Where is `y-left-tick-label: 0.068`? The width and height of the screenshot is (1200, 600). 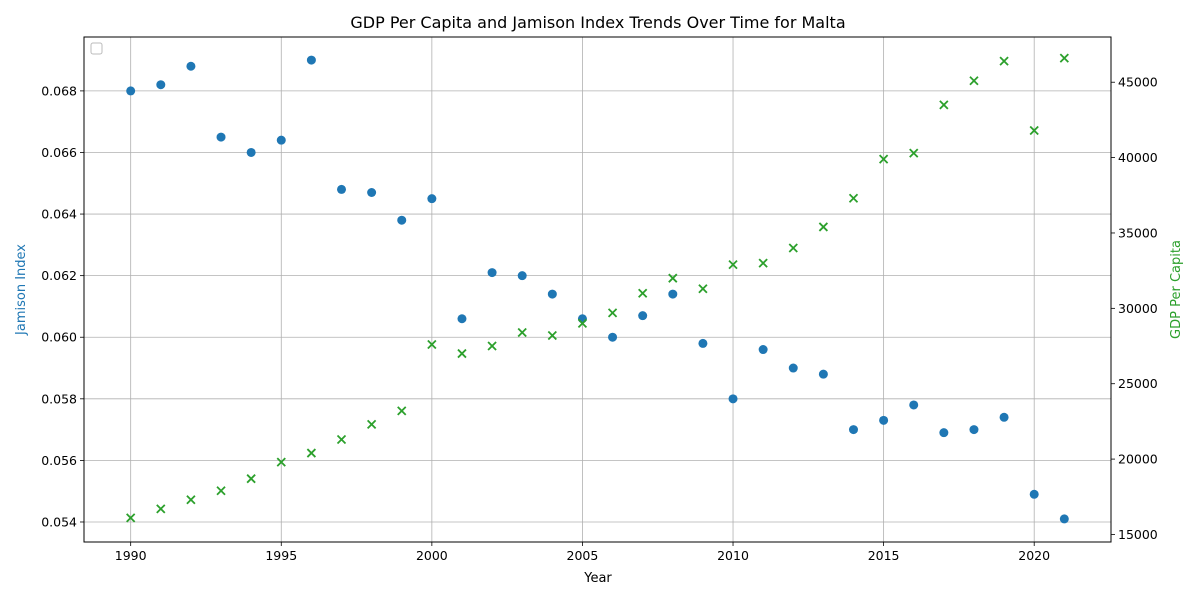 y-left-tick-label: 0.068 is located at coordinates (59, 90).